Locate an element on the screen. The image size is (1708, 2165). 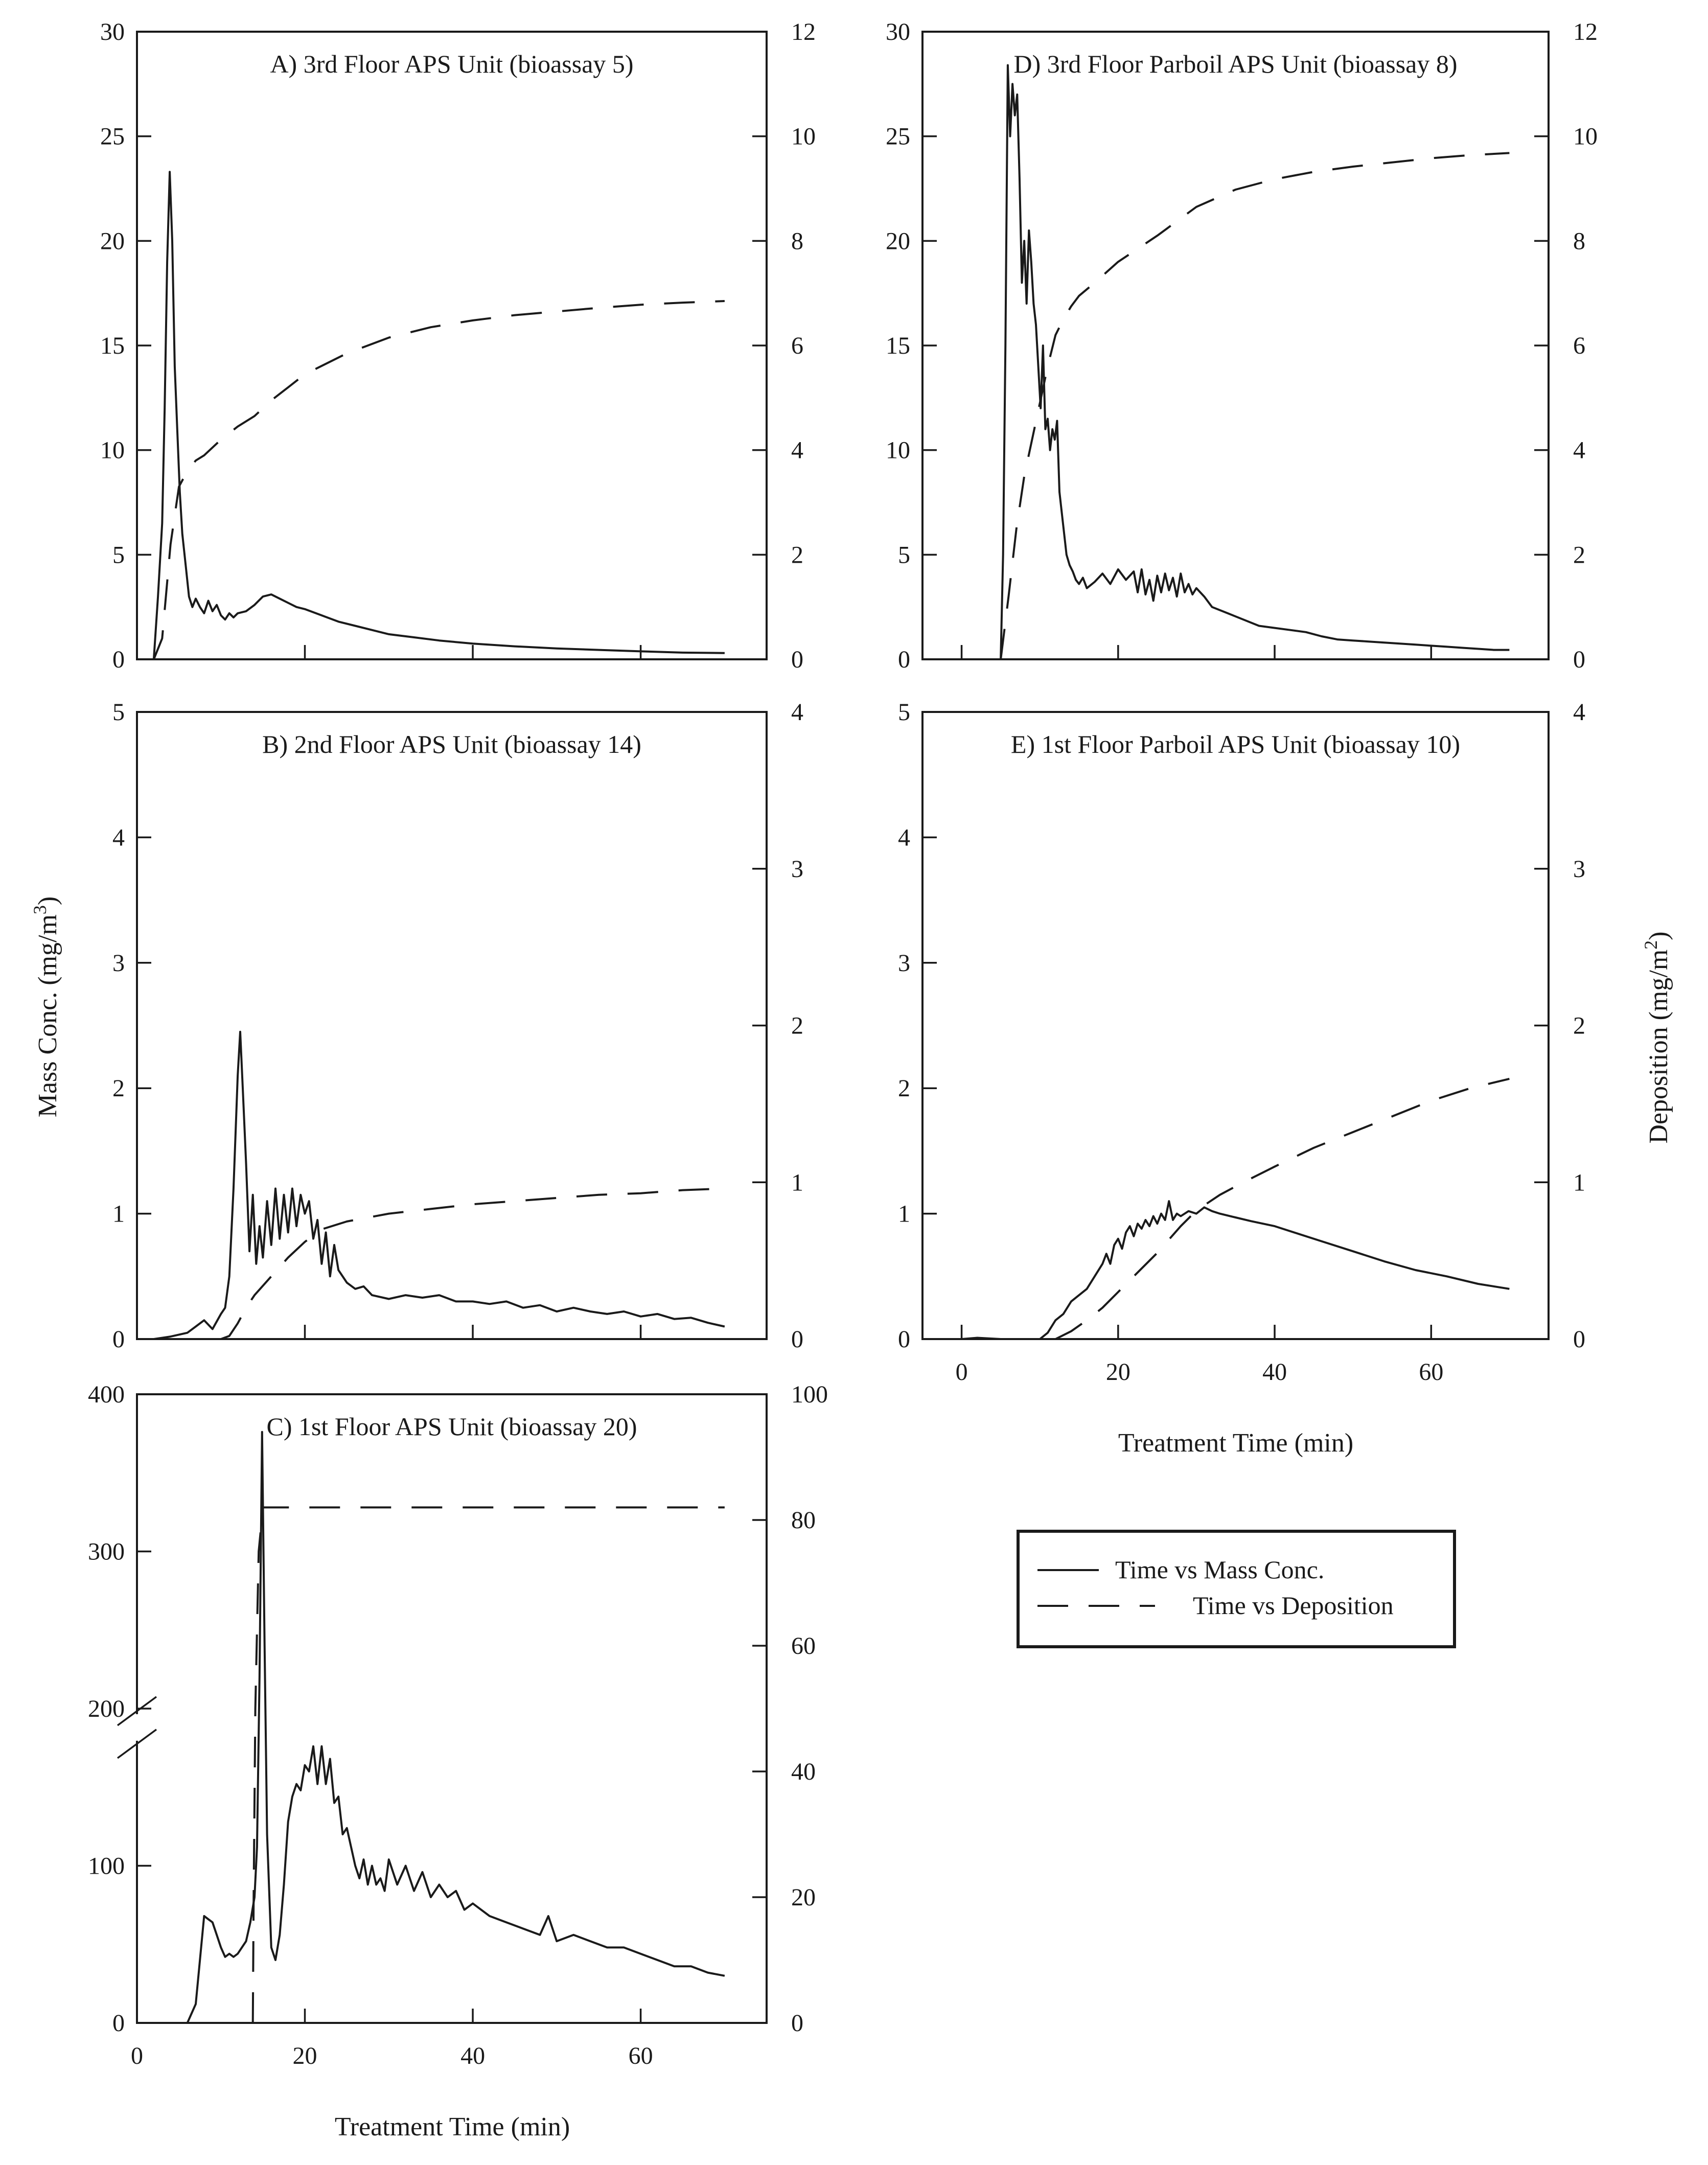
panel-d-left-tick-label: 0 is located at coordinates (904, 659).